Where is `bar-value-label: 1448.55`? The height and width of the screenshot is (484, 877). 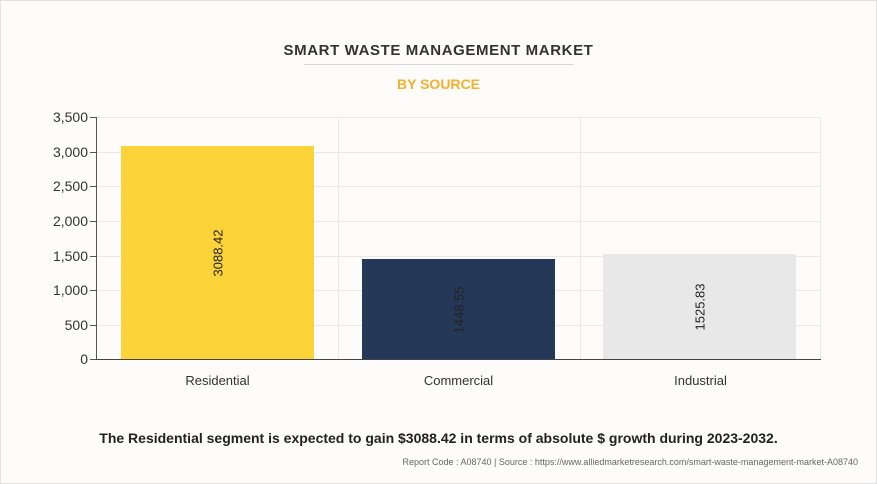 bar-value-label: 1448.55 is located at coordinates (458, 310).